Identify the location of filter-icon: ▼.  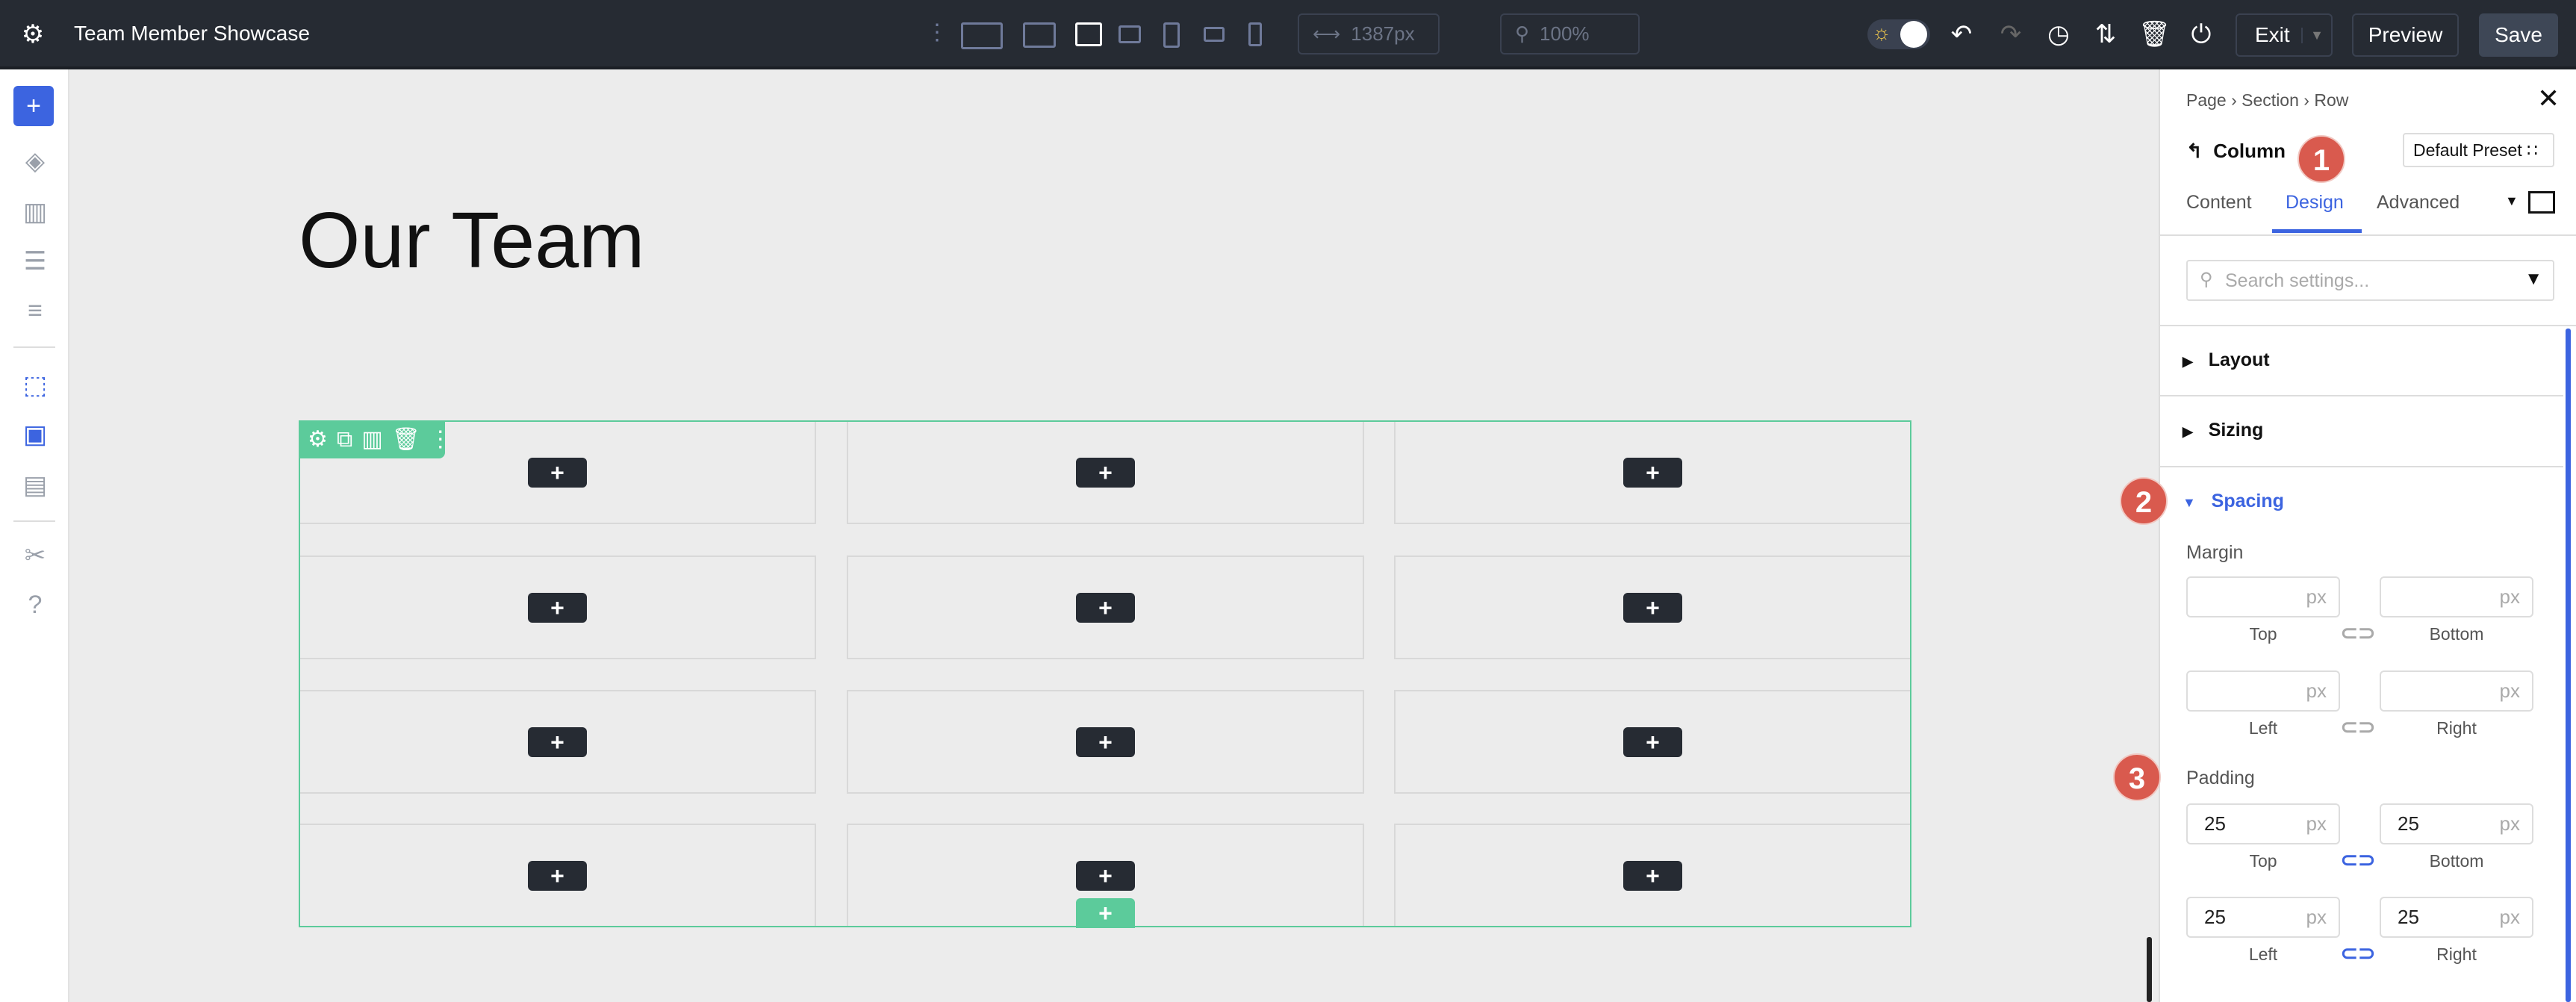
(2533, 279).